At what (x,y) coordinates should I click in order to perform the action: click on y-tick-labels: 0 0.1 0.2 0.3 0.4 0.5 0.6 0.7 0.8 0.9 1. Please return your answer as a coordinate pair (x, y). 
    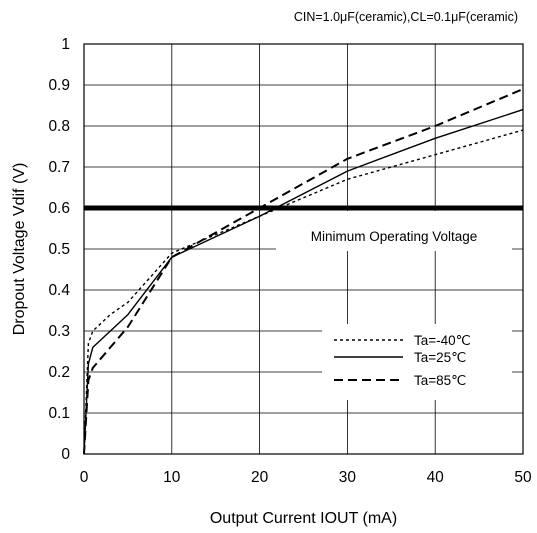
    Looking at the image, I should click on (59, 249).